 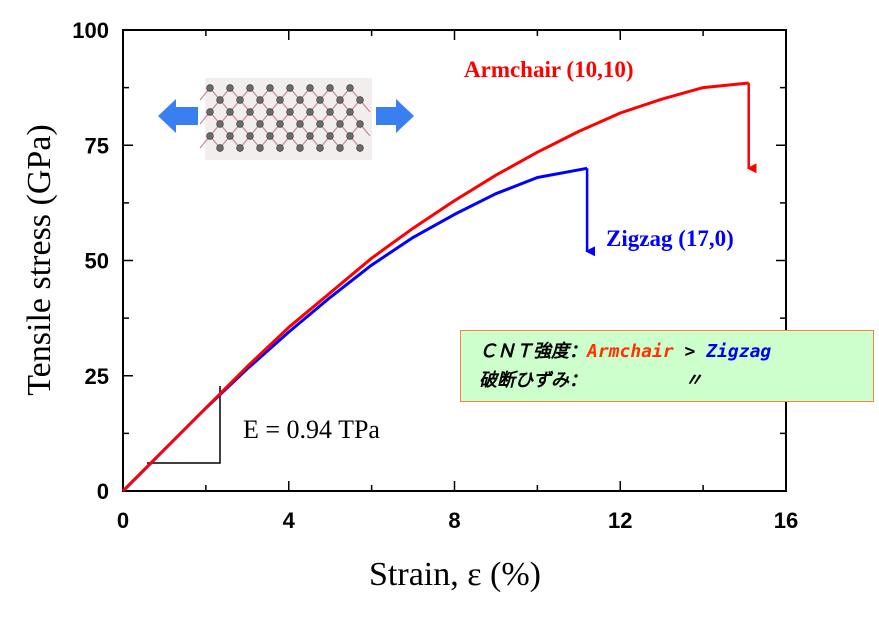 I want to click on modulus-slope-triangle, so click(x=184, y=425).